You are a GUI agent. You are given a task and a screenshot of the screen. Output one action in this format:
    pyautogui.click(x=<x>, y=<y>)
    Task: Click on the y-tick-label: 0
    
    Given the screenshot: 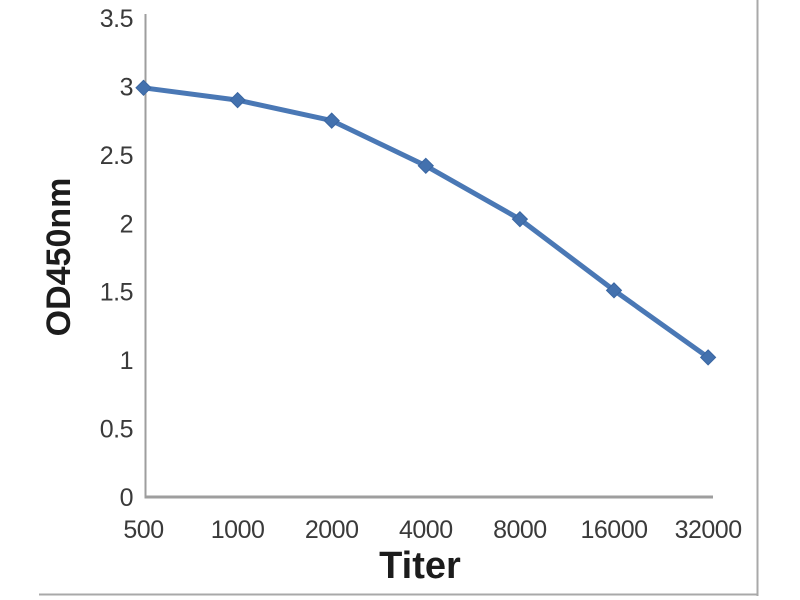 What is the action you would take?
    pyautogui.click(x=126, y=498)
    